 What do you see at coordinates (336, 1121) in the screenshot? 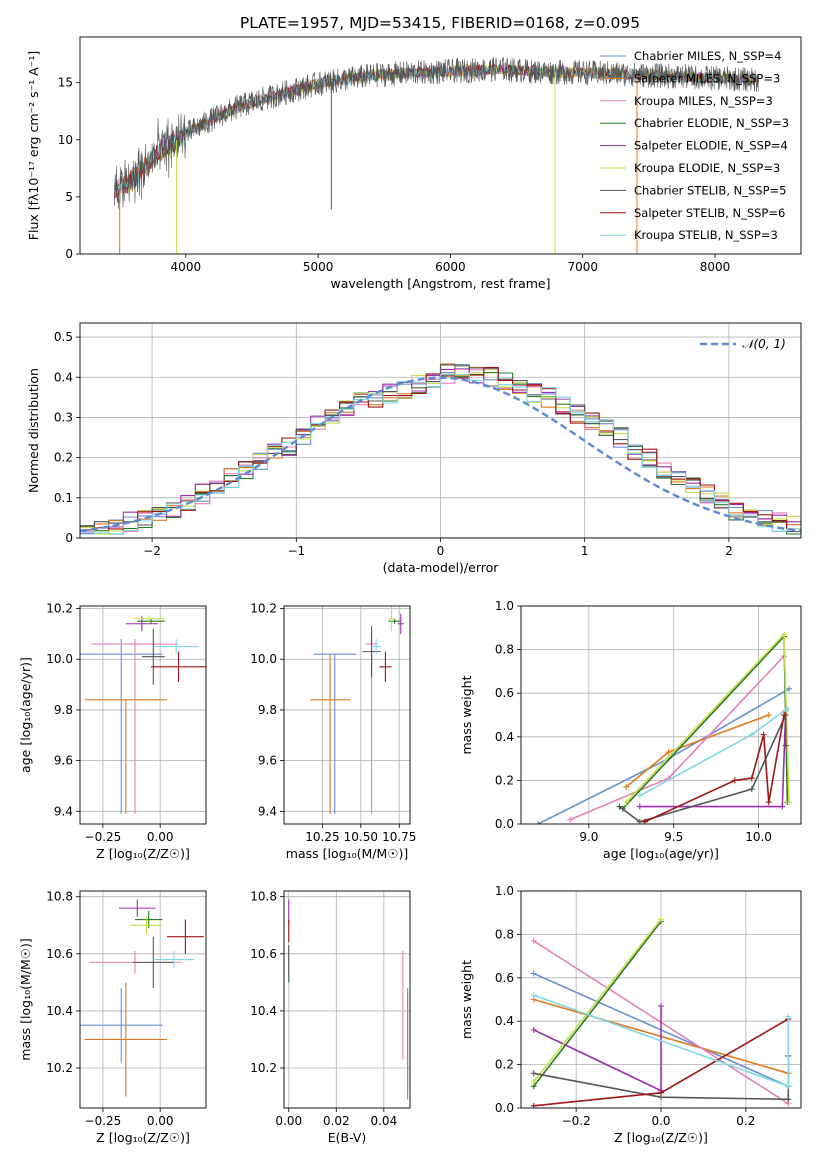
I see `mass-vs-ebv-xtick-label: 0.02` at bounding box center [336, 1121].